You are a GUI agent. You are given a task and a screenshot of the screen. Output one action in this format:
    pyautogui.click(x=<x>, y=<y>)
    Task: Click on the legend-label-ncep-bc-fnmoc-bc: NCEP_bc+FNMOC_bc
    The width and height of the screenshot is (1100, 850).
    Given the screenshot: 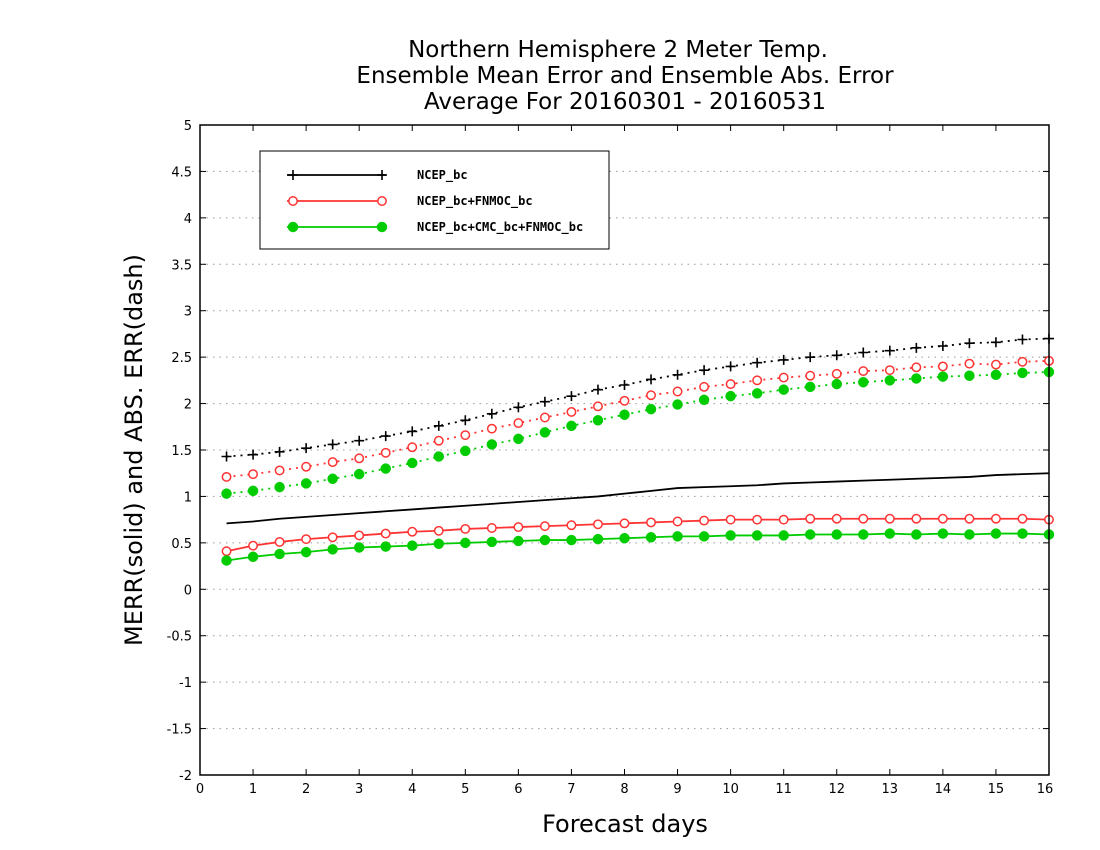 What is the action you would take?
    pyautogui.click(x=475, y=201)
    